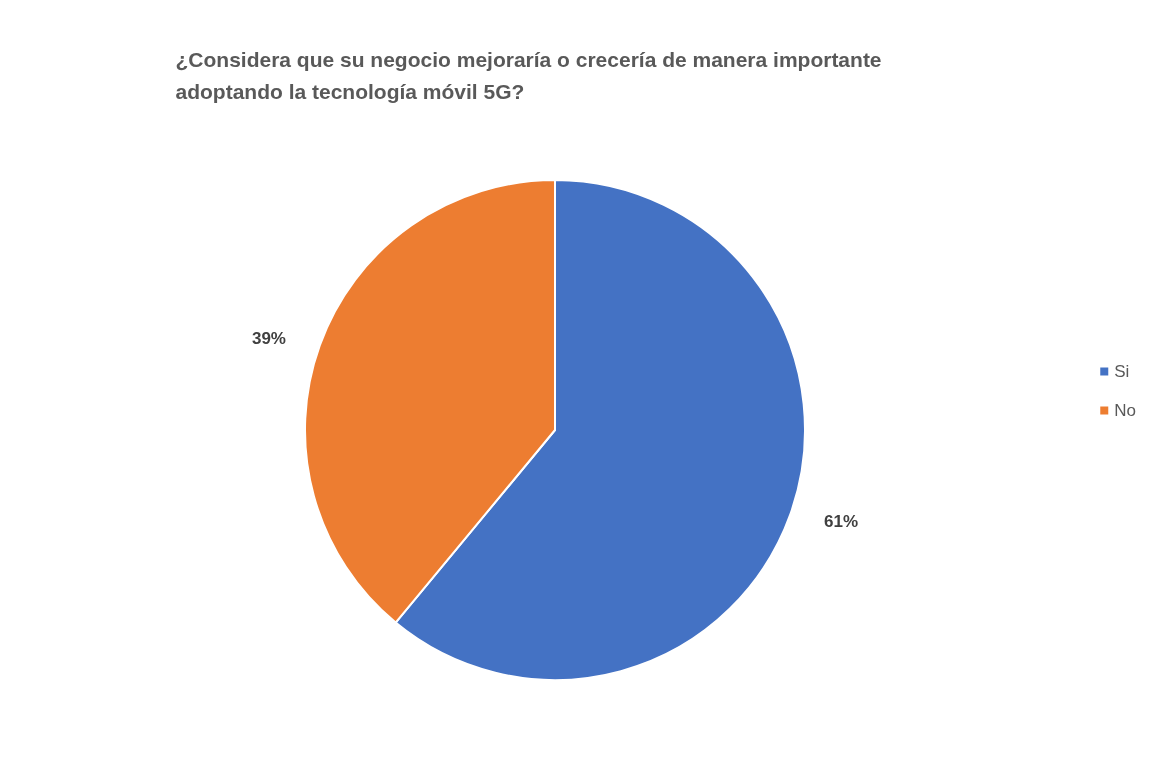 This screenshot has width=1171, height=782. I want to click on legend-label: Si, so click(1122, 371).